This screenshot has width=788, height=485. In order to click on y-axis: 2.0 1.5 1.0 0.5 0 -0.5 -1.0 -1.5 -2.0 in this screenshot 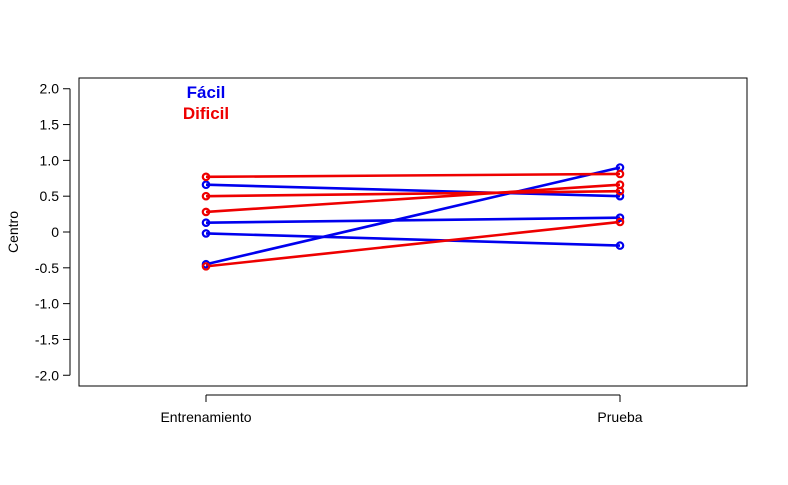, I will do `click(53, 232)`.